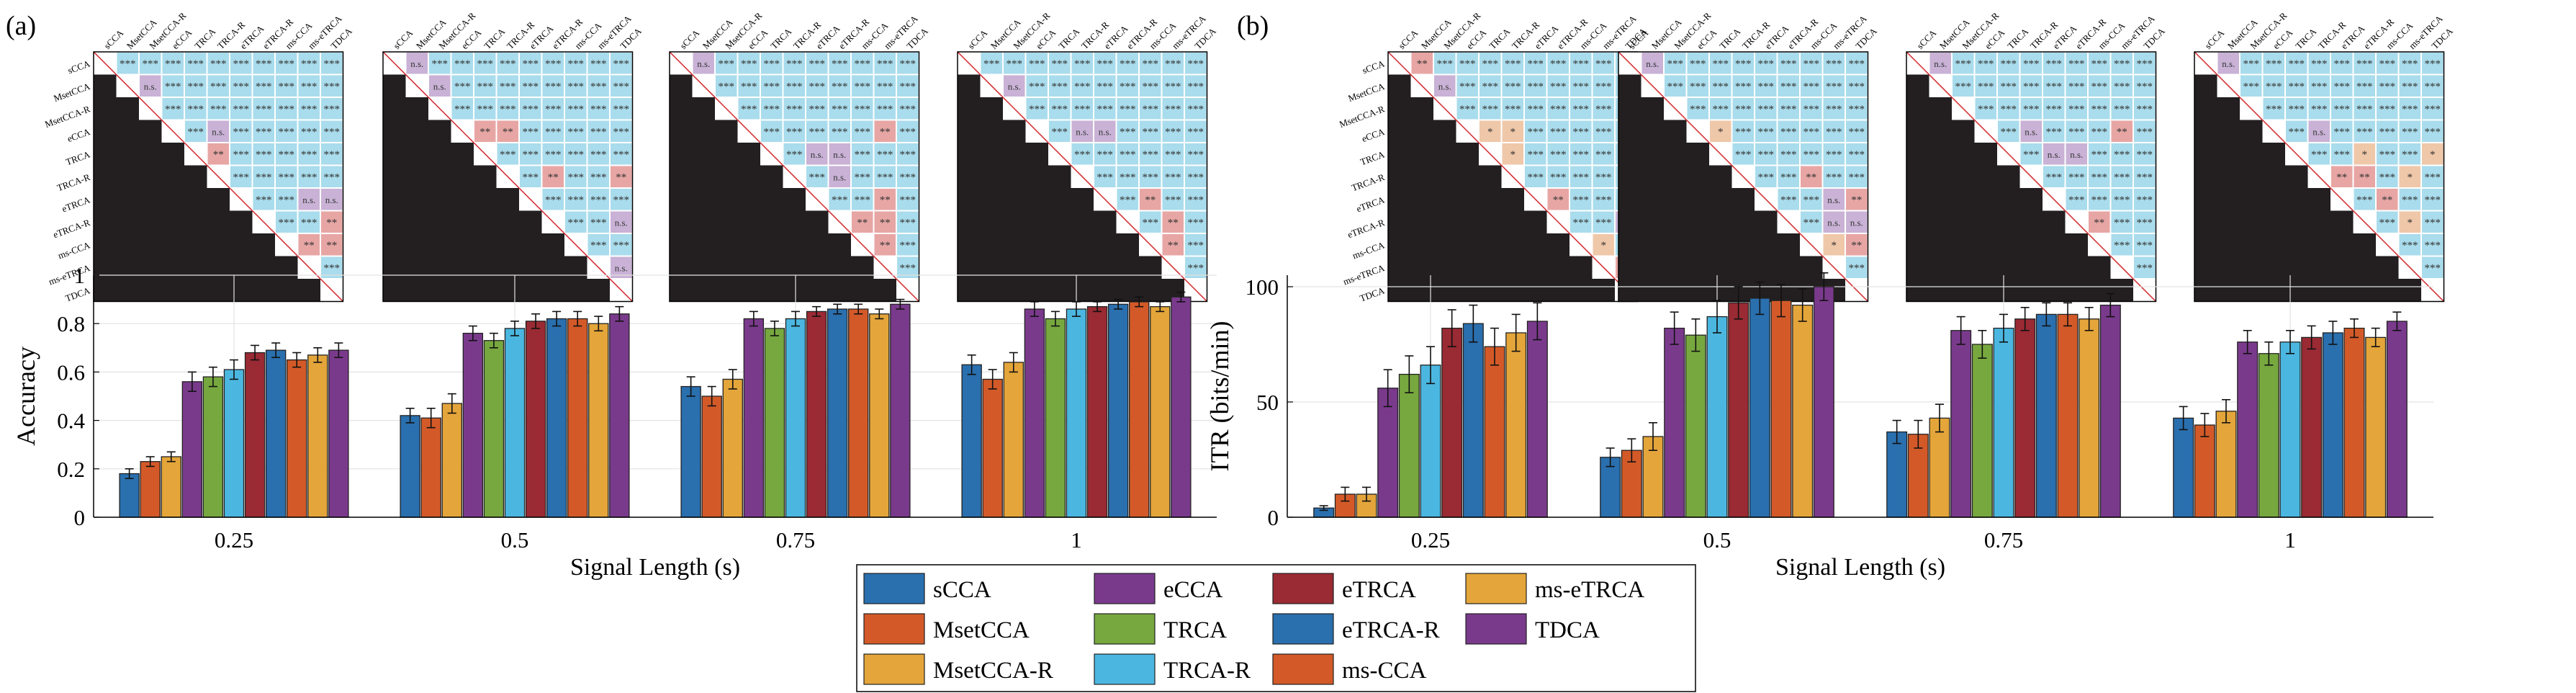 The width and height of the screenshot is (2576, 693). I want to click on tick-label-y: 0.2, so click(71, 470).